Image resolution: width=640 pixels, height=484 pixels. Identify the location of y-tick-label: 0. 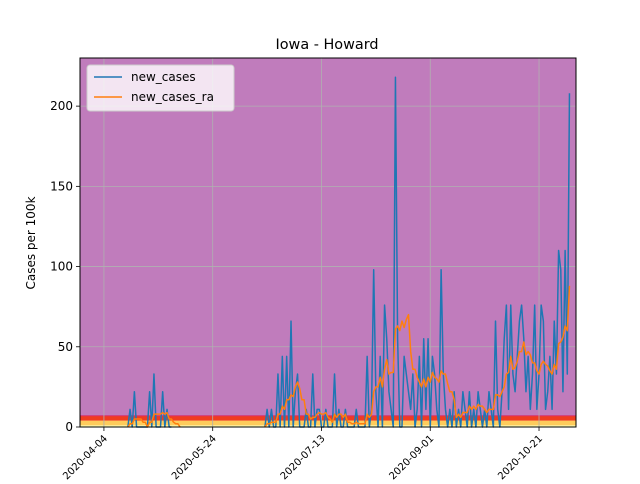
(69, 427).